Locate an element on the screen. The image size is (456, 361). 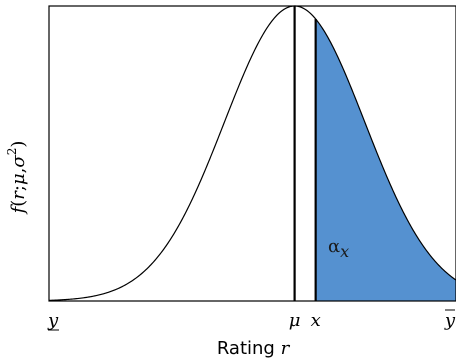
tick-label: x is located at coordinates (316, 320).